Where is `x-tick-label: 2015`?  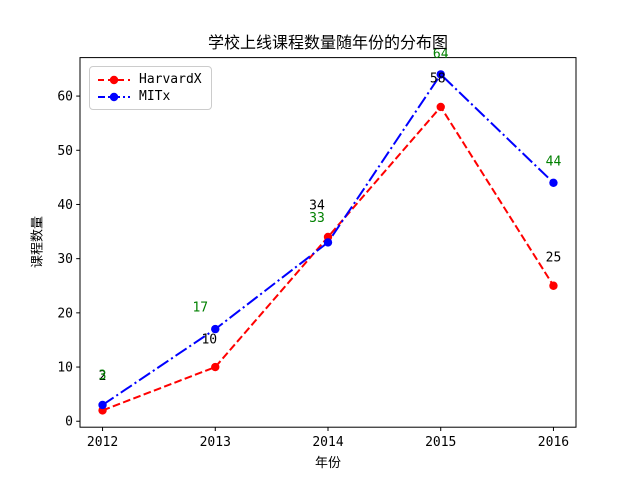 x-tick-label: 2015 is located at coordinates (440, 442).